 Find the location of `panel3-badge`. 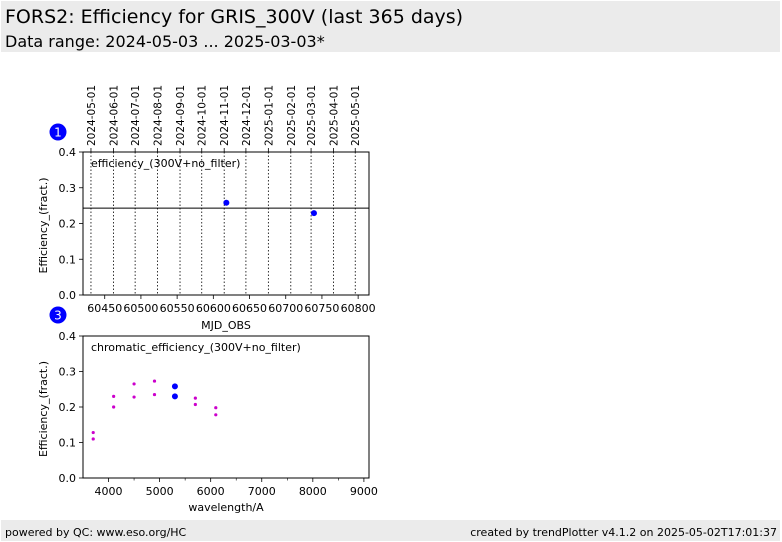

panel3-badge is located at coordinates (58, 315).